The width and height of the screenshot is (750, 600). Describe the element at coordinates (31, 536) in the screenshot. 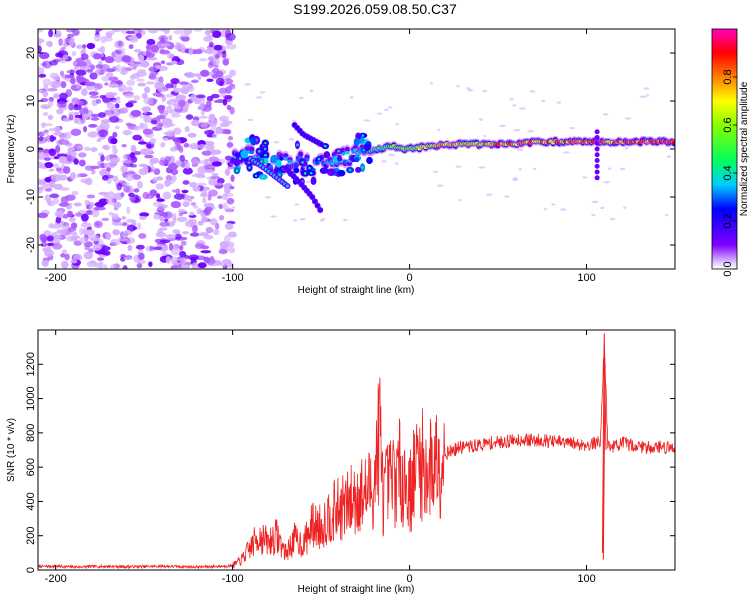

I see `y-tick-label: 200` at that location.